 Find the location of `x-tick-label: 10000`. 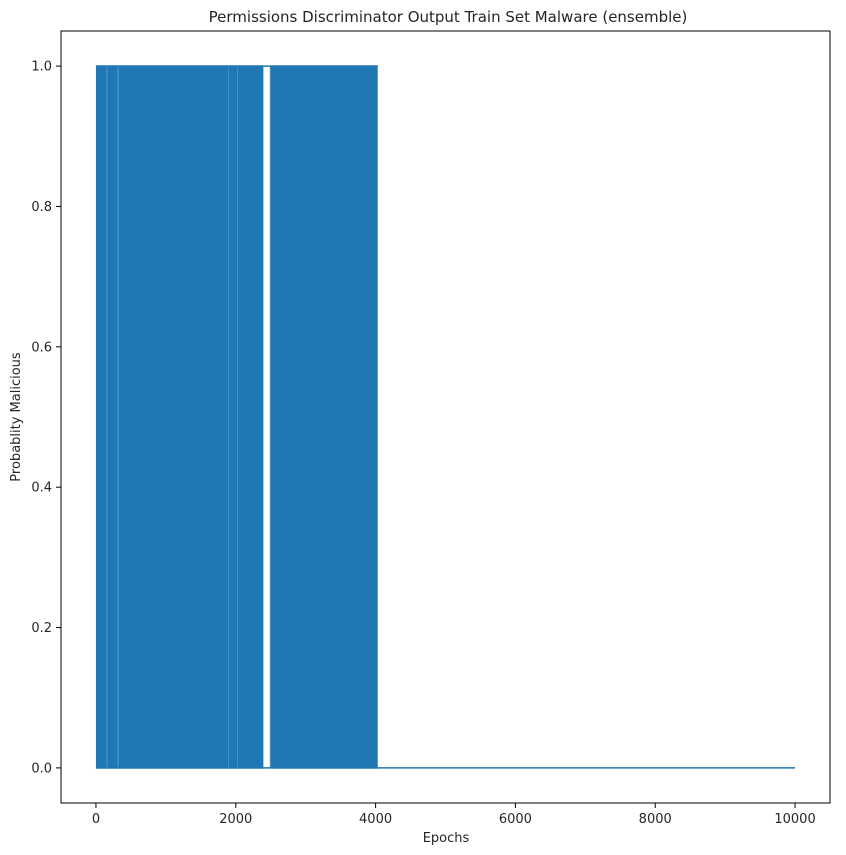

x-tick-label: 10000 is located at coordinates (794, 819).